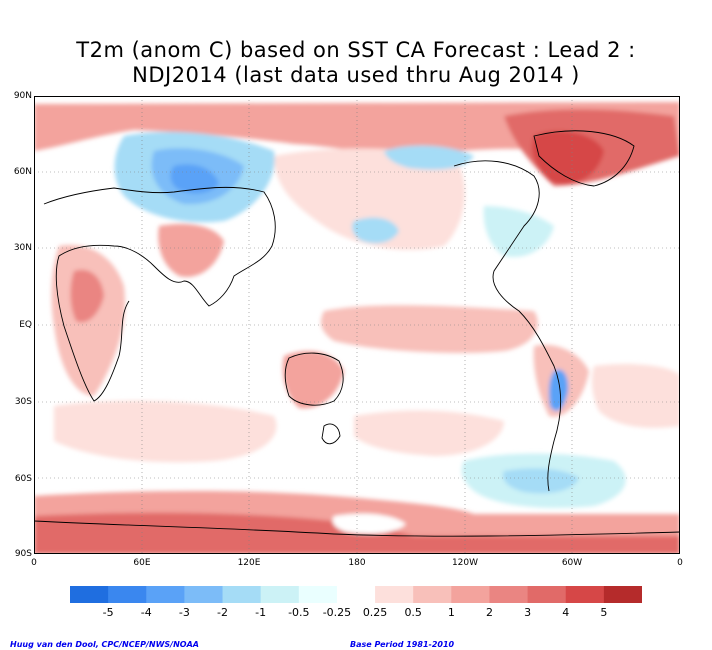 This screenshot has width=712, height=650. I want to click on colorbar-tick-label: -3, so click(184, 612).